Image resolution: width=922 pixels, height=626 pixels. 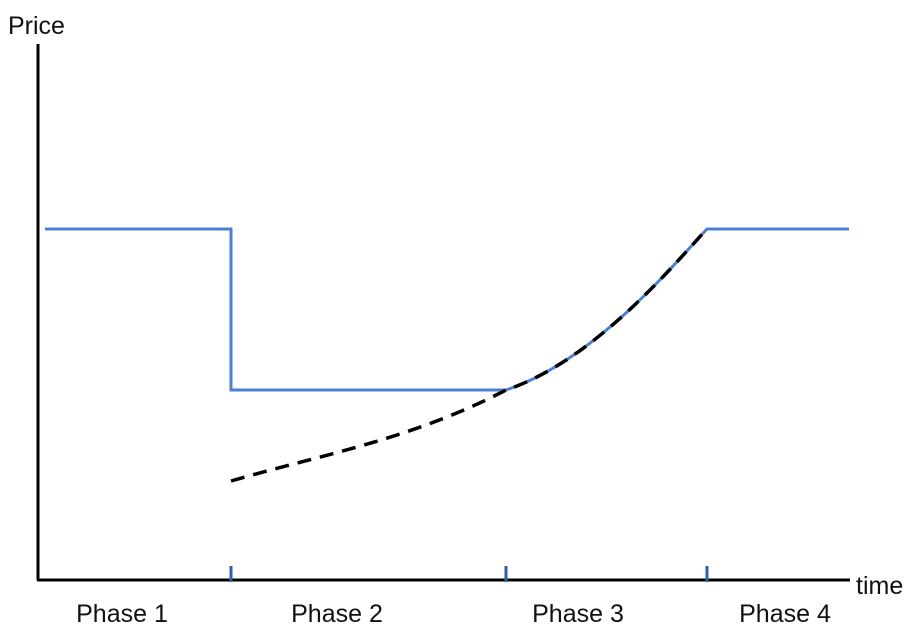 I want to click on phase-label-1: Phase 1, so click(x=122, y=613).